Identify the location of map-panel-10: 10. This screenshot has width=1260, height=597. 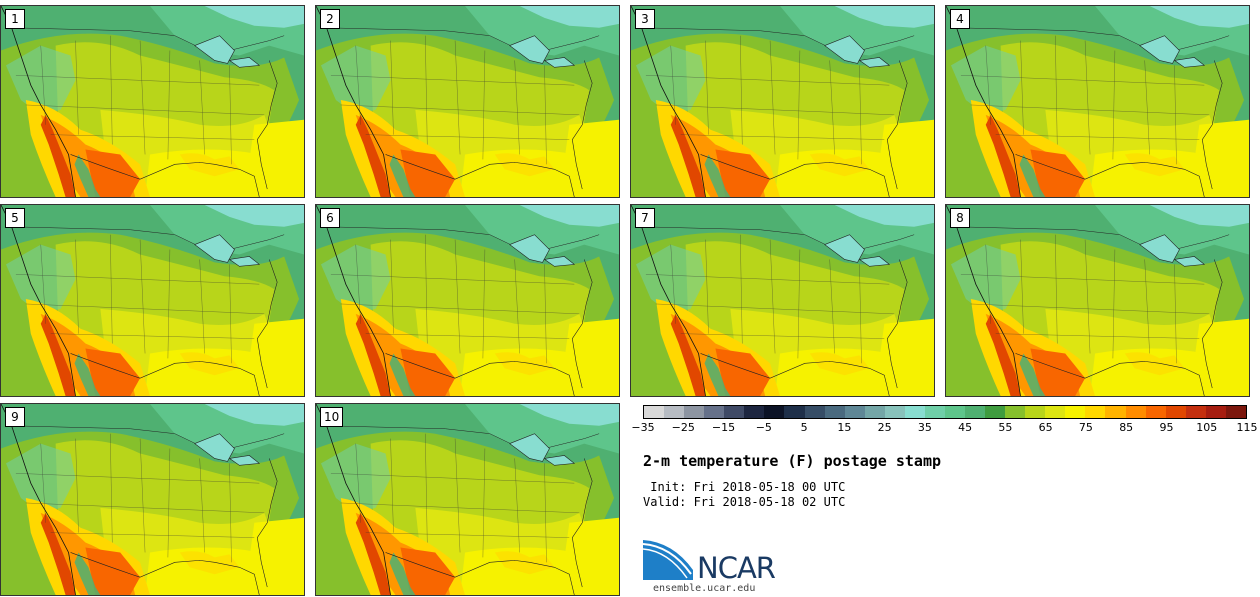
(467, 499).